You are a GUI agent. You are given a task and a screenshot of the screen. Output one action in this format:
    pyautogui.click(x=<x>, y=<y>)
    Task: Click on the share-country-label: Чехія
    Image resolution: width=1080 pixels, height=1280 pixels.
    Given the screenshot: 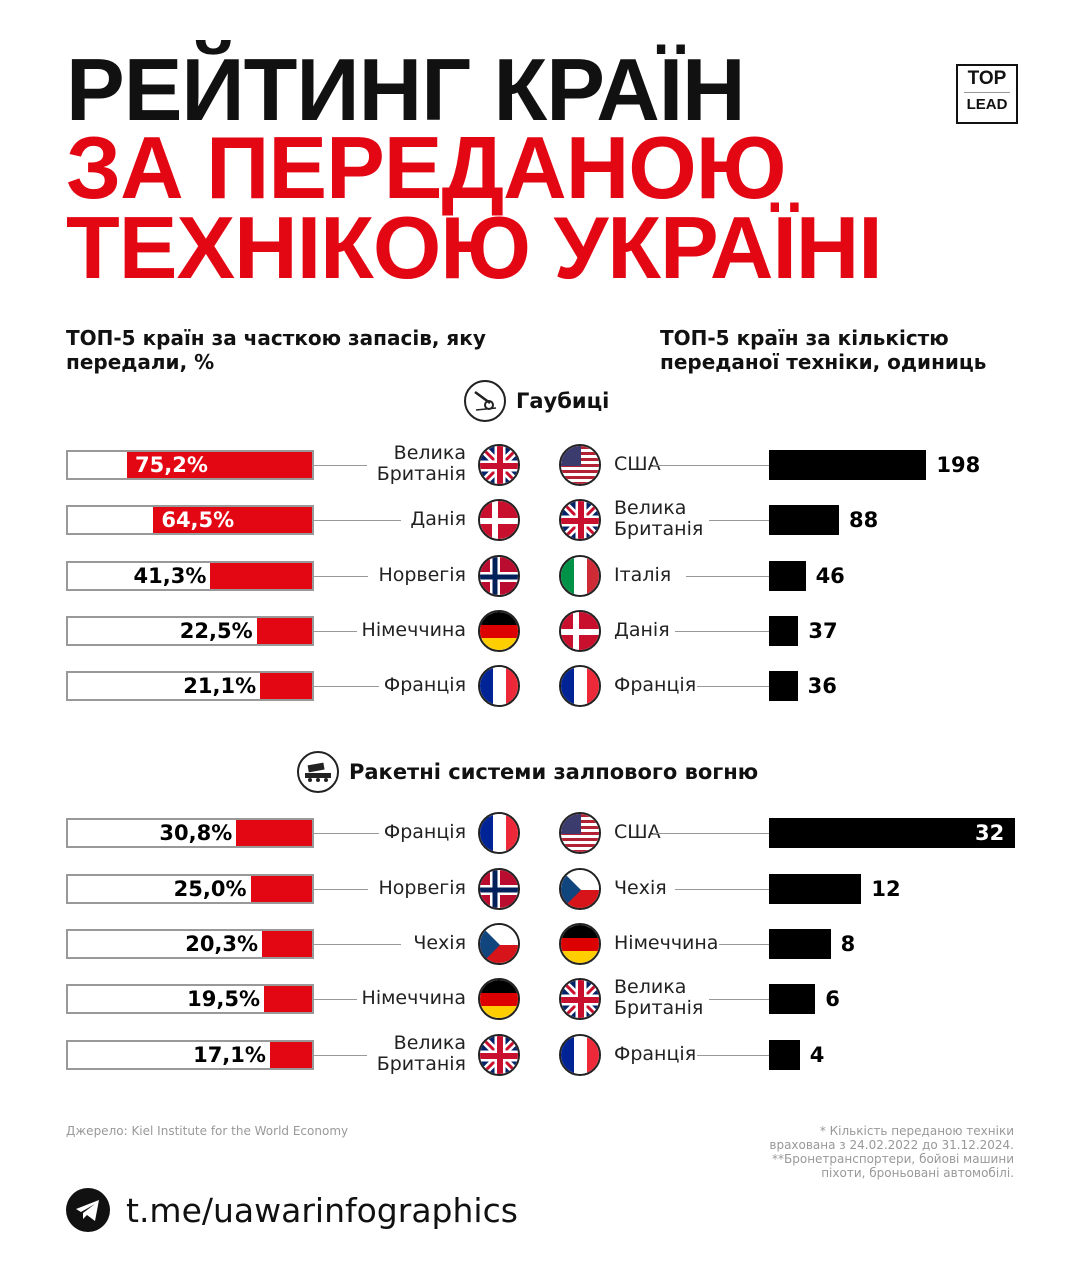 What is the action you would take?
    pyautogui.click(x=439, y=943)
    